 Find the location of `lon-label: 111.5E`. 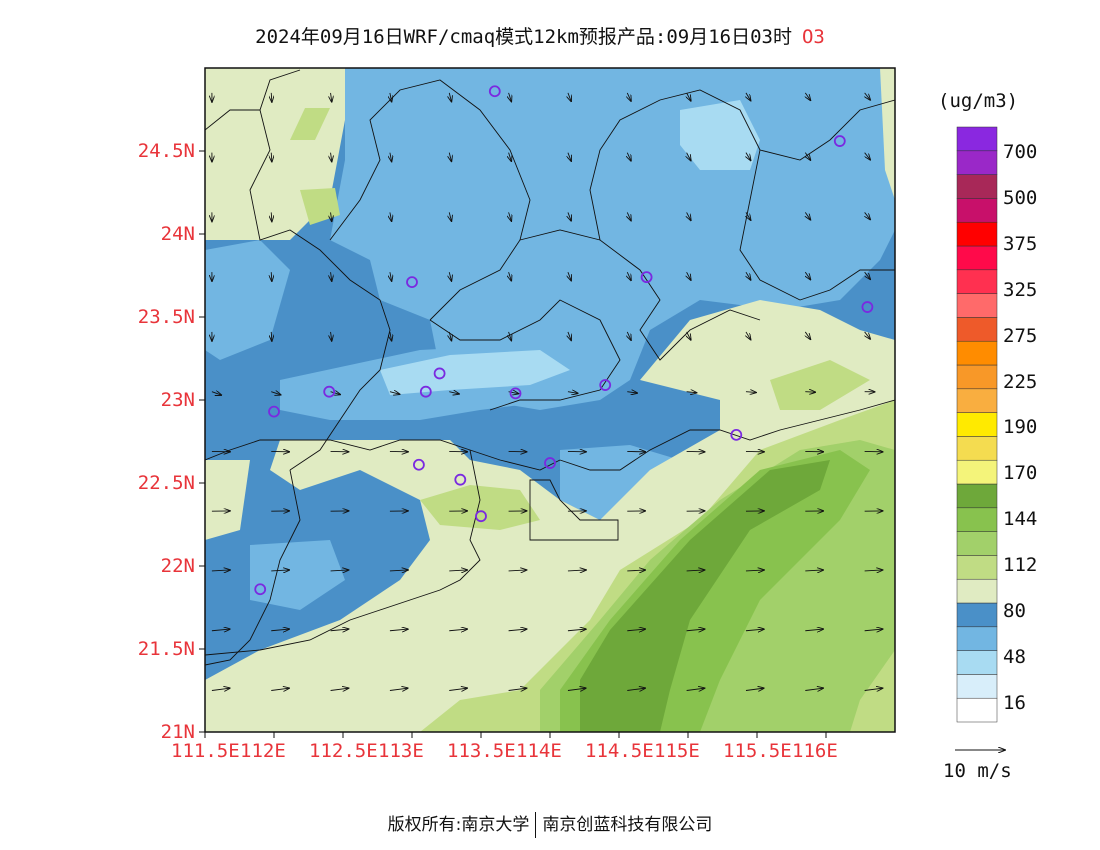

lon-label: 111.5E is located at coordinates (205, 751).